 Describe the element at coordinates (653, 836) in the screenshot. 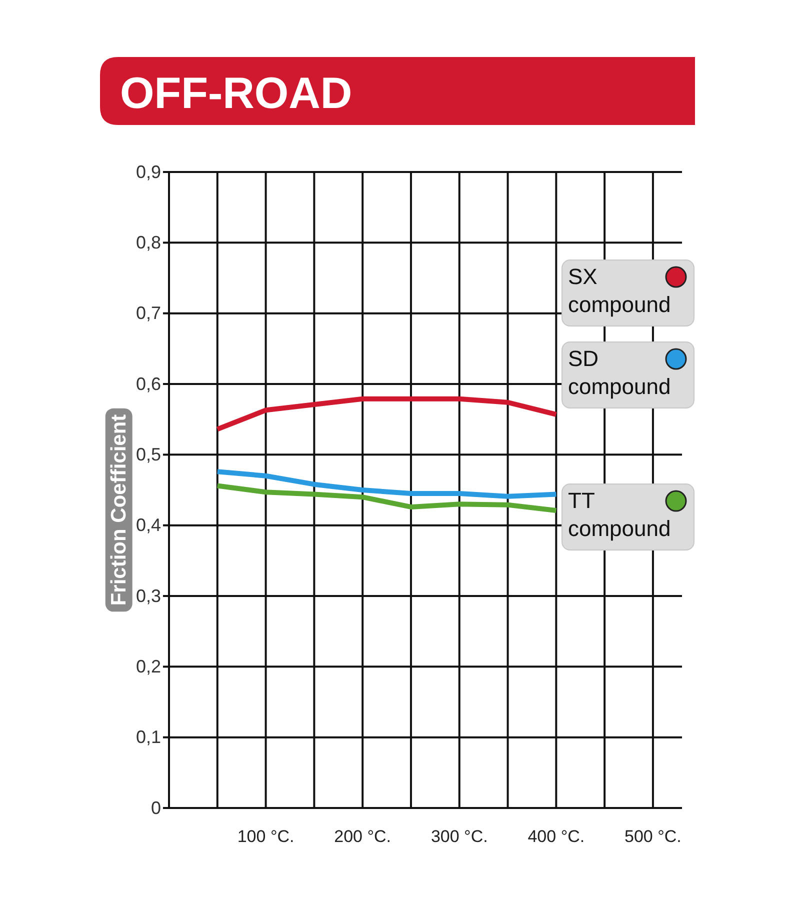

I see `x-tick-label: 500 °C.` at that location.